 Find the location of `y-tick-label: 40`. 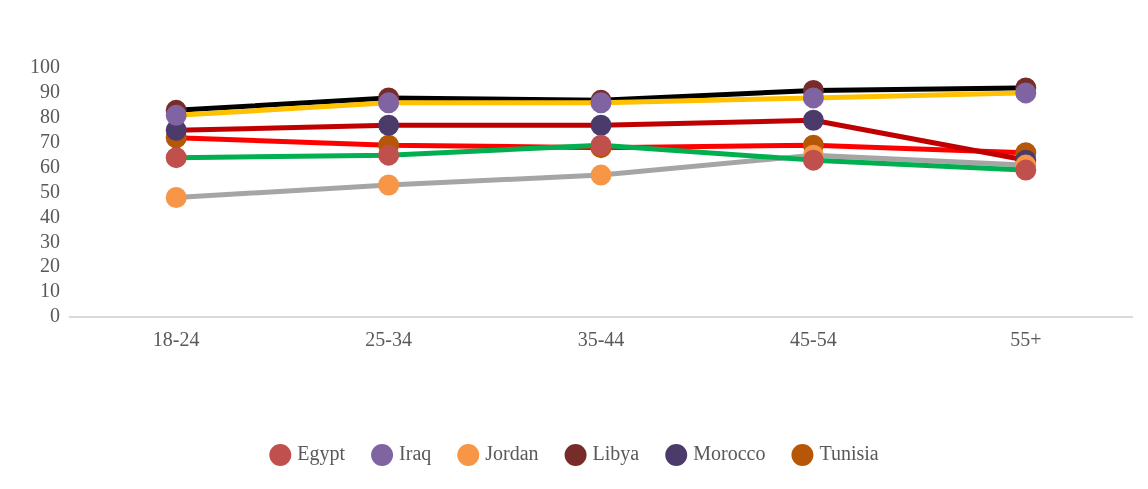

y-tick-label: 40 is located at coordinates (50, 215).